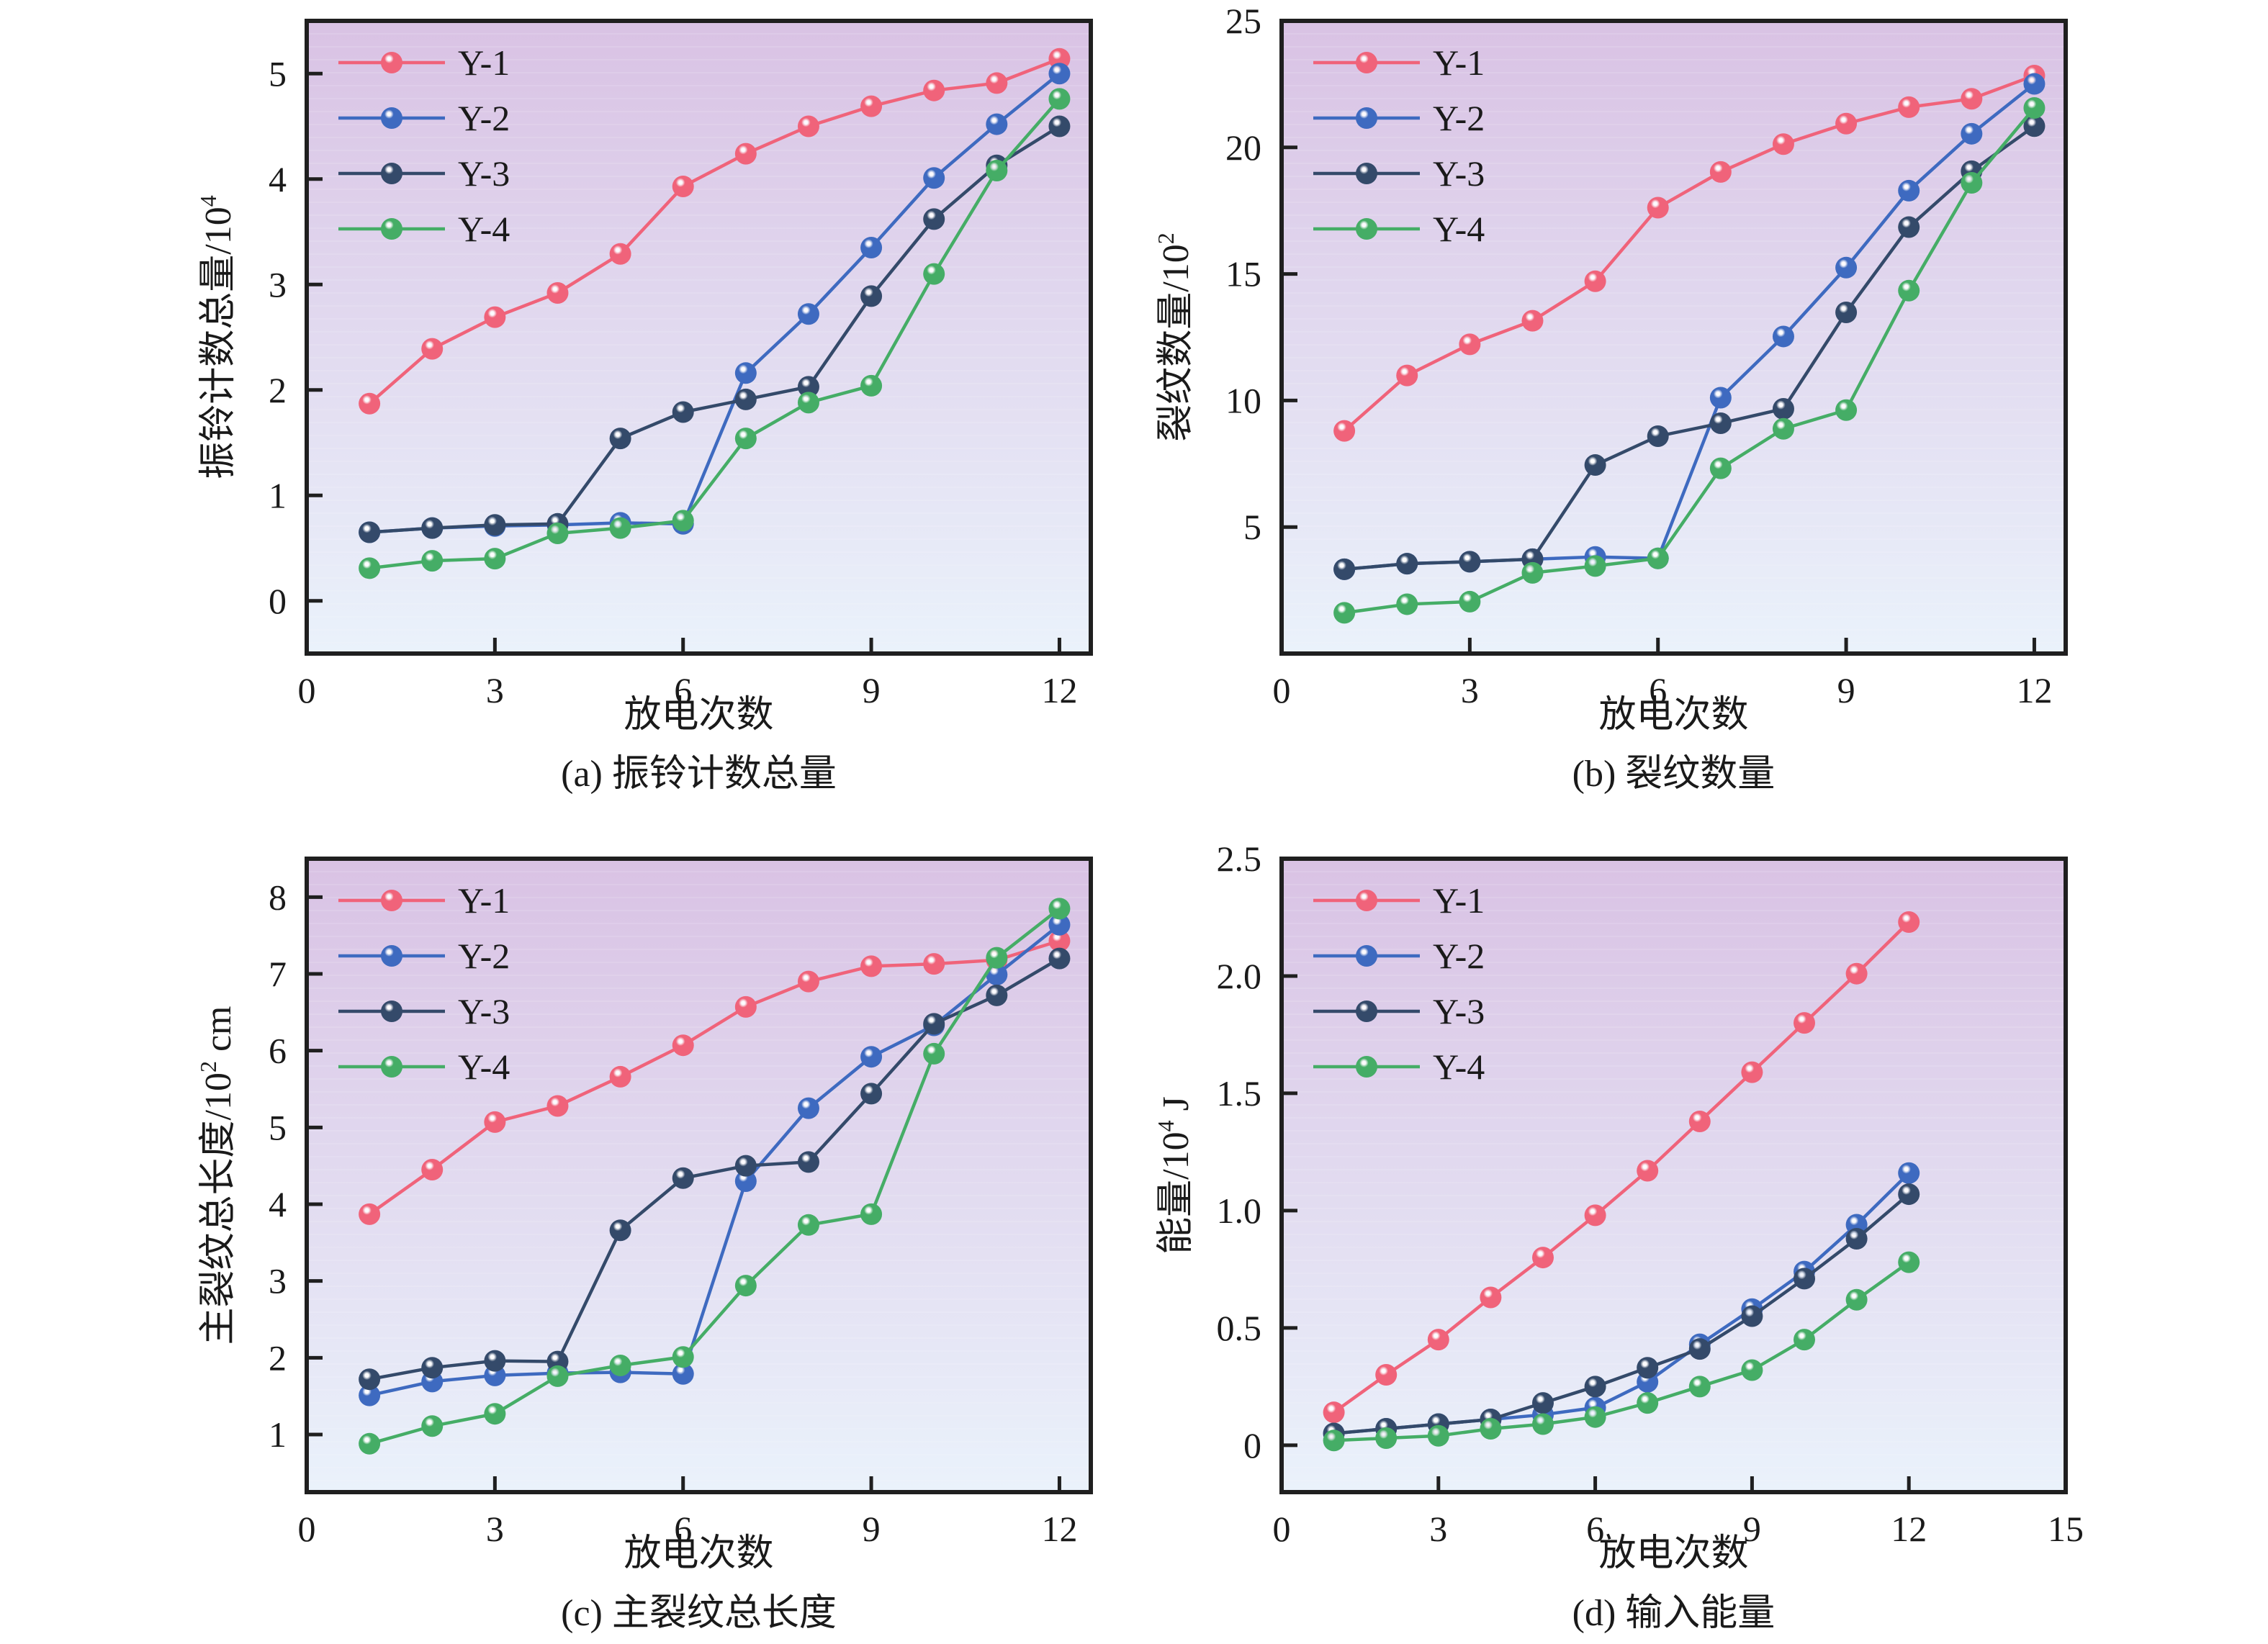 Image resolution: width=2268 pixels, height=1644 pixels. What do you see at coordinates (218, 343) in the screenshot?
I see `y-axis-title-text: 振铃计数总量/10` at bounding box center [218, 343].